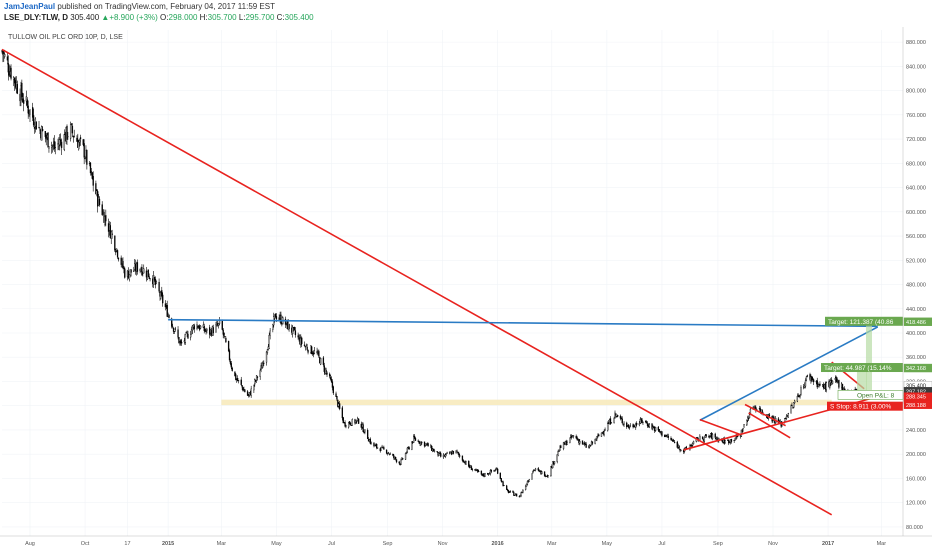 The image size is (932, 555). I want to click on target1-box, so click(864, 321).